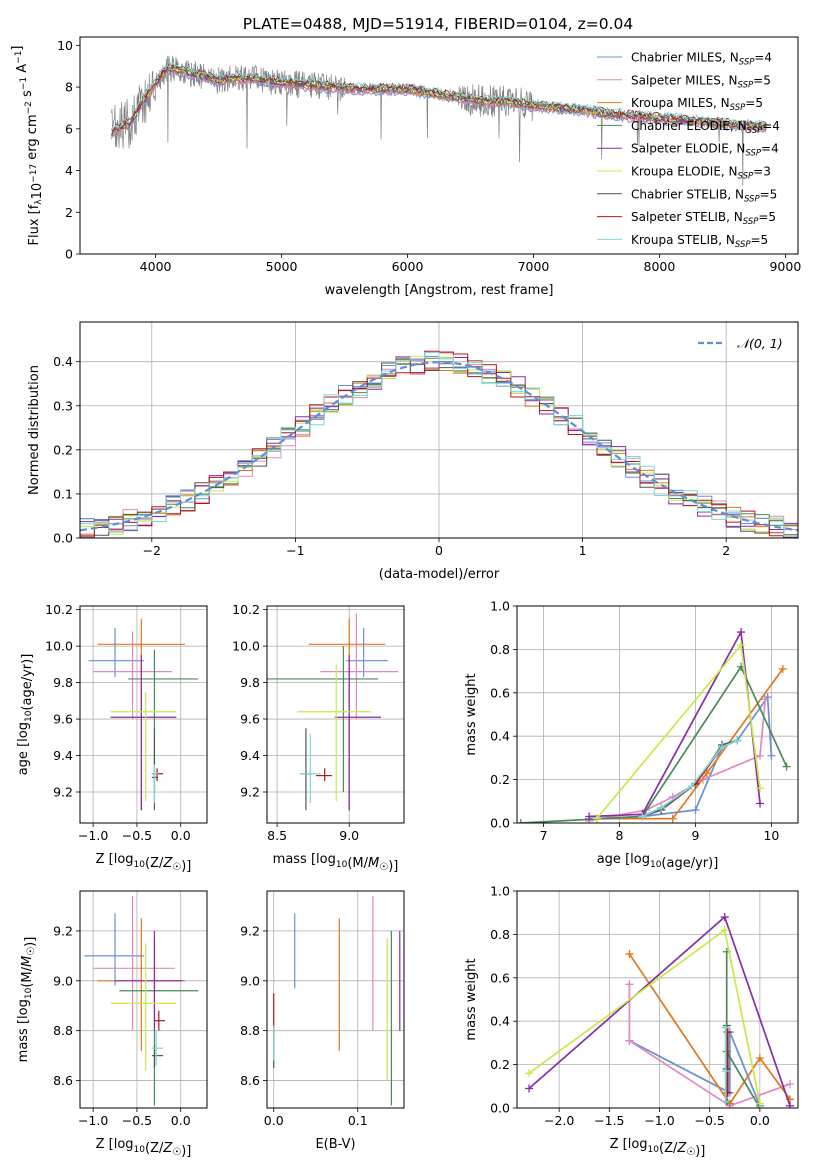 Image resolution: width=819 pixels, height=1170 pixels. What do you see at coordinates (697, 104) in the screenshot?
I see `legend-entry: Kroupa MILES, NSSP=5` at bounding box center [697, 104].